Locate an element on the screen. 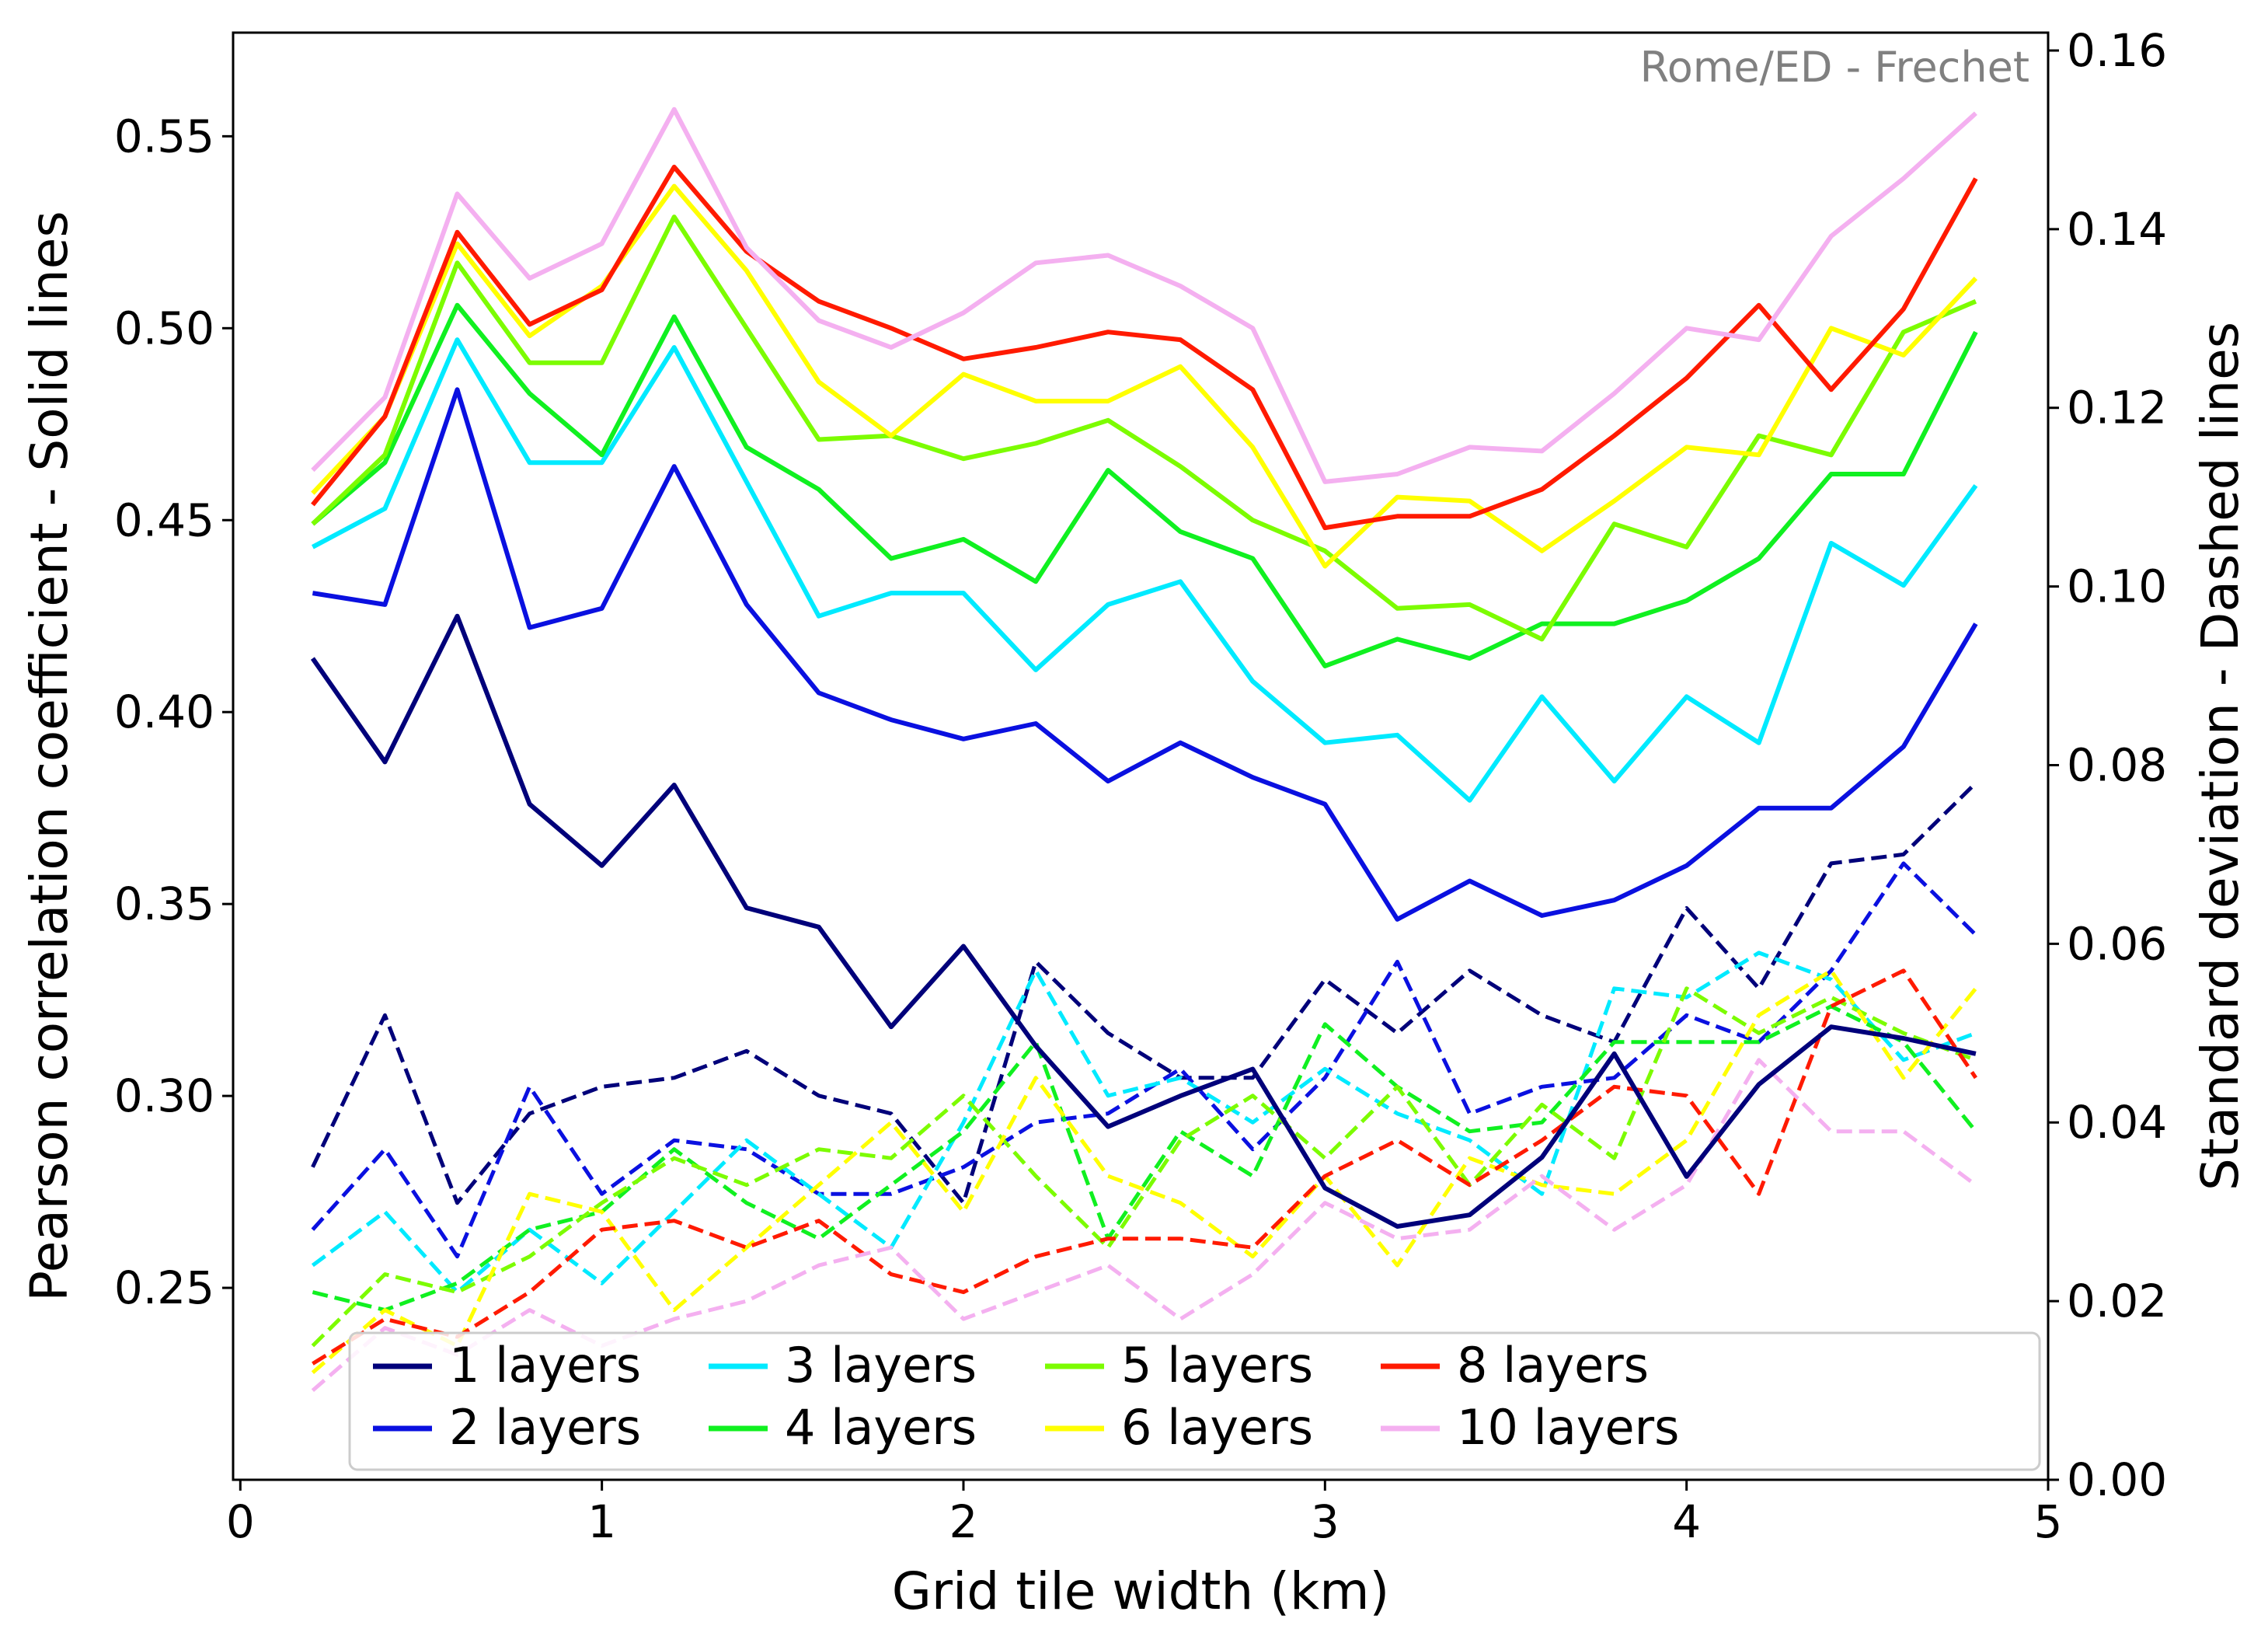  right-y-tick-label: 0.00 is located at coordinates (2117, 1479).